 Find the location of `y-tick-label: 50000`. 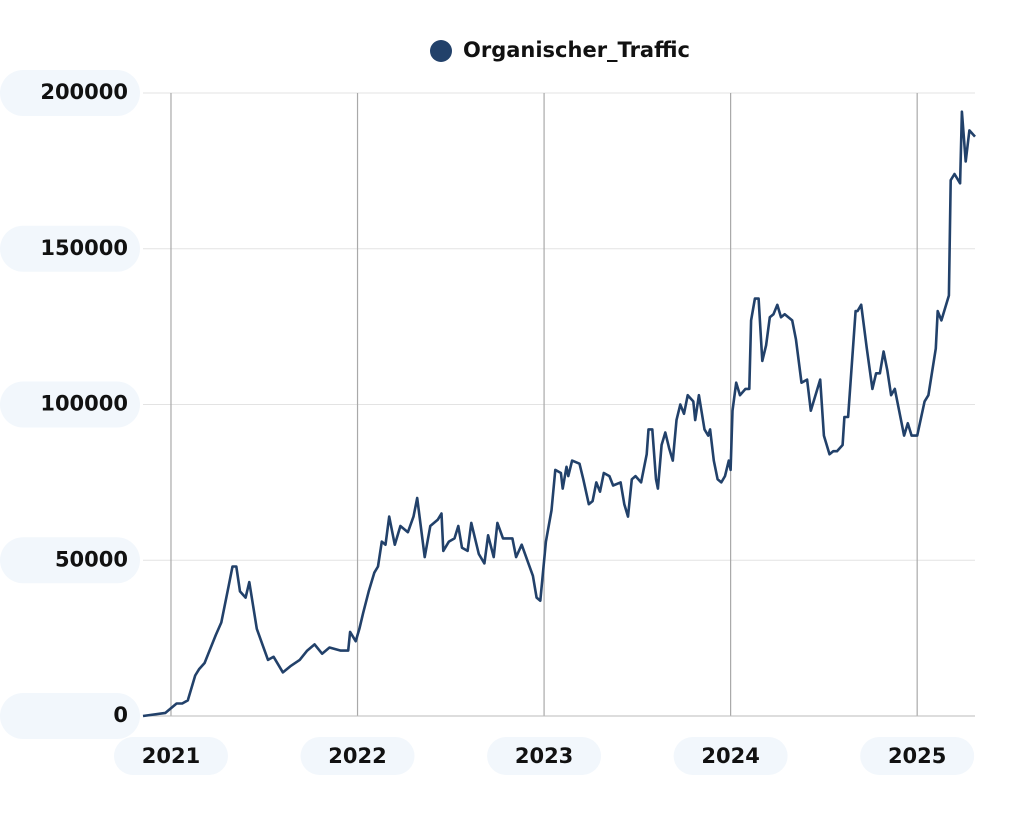

y-tick-label: 50000 is located at coordinates (91, 559).